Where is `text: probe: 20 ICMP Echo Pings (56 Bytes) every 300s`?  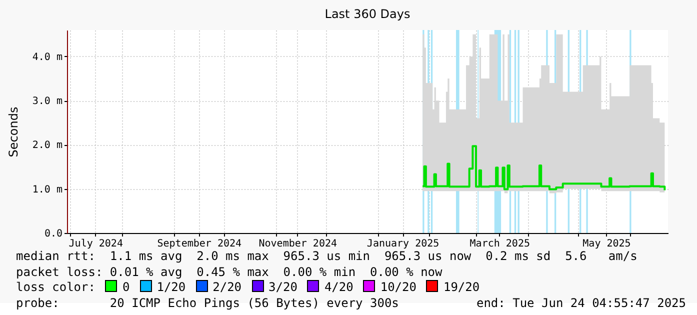
text: probe: 20 ICMP Echo Pings (56 Bytes) every 300s is located at coordinates (207, 303).